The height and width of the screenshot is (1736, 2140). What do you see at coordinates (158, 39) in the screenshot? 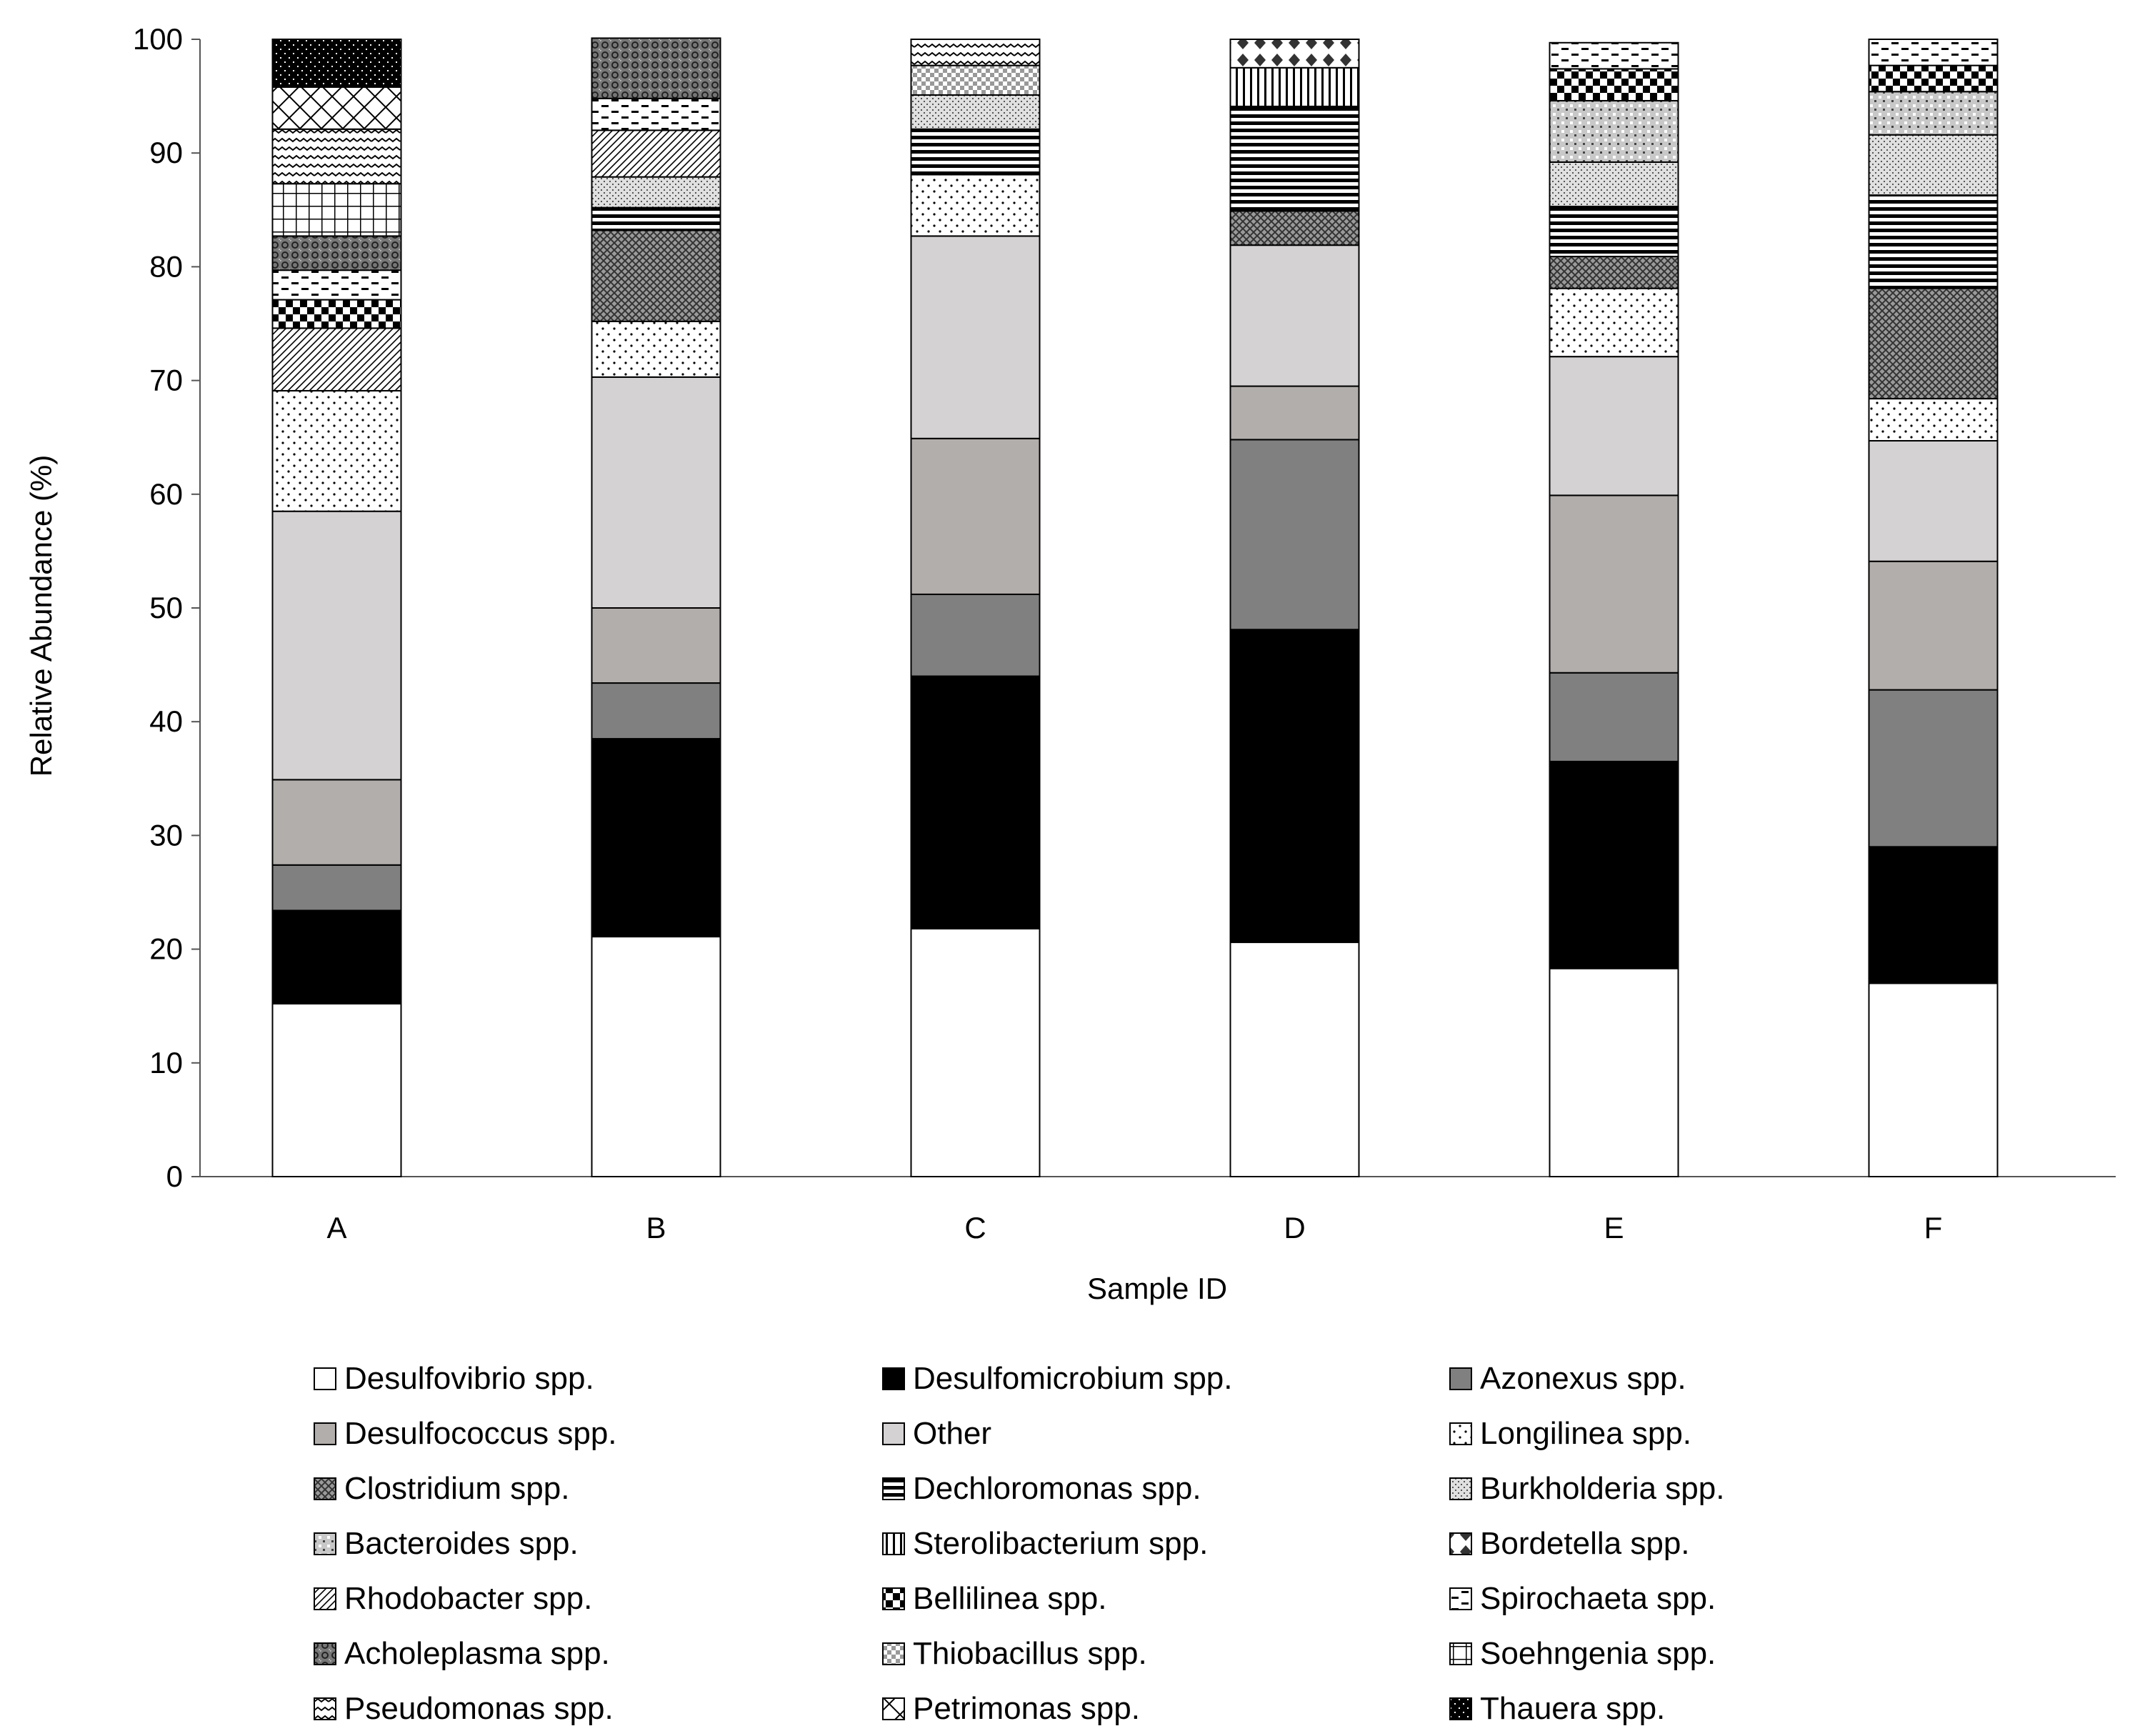
I see `y-tick-label: 100` at bounding box center [158, 39].